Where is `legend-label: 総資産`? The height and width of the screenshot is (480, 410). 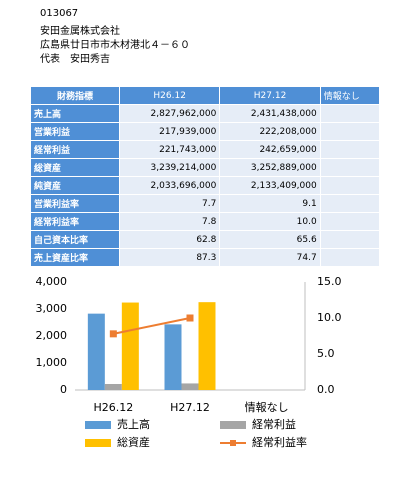
legend-label: 総資産 is located at coordinates (133, 442).